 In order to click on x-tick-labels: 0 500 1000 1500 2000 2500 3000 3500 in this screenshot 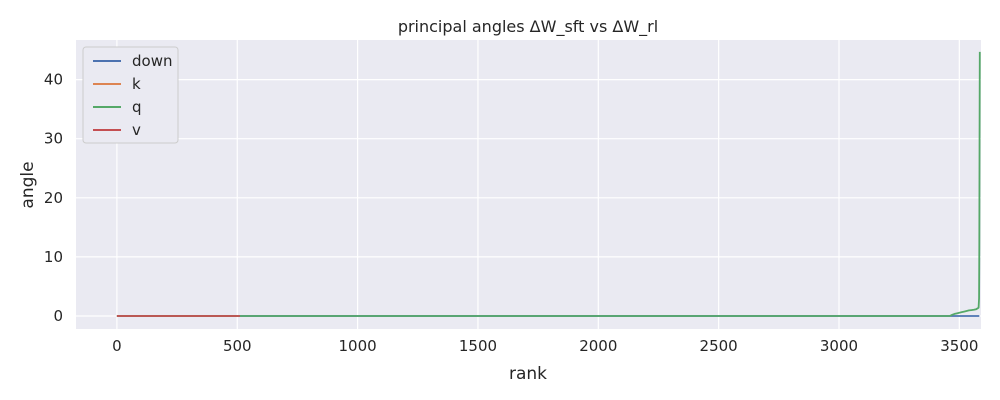, I will do `click(545, 346)`.